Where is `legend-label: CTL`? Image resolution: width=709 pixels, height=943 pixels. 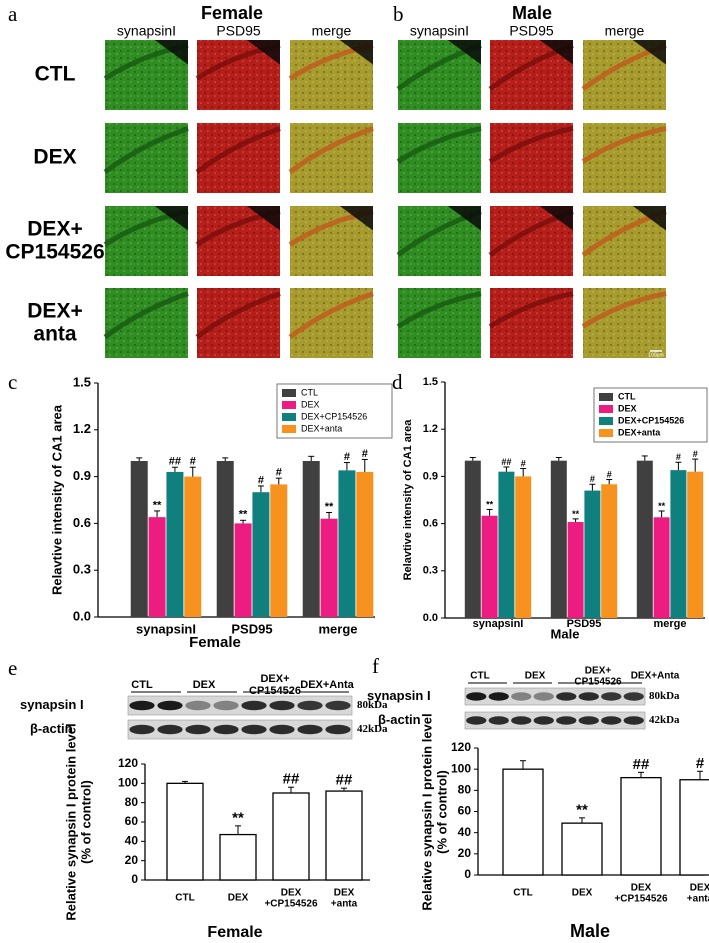
legend-label: CTL is located at coordinates (627, 396).